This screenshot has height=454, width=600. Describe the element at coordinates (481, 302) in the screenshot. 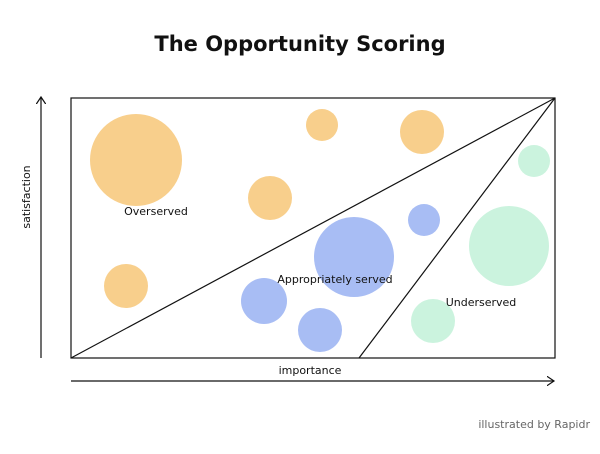

I see `region-label: Underserved` at that location.